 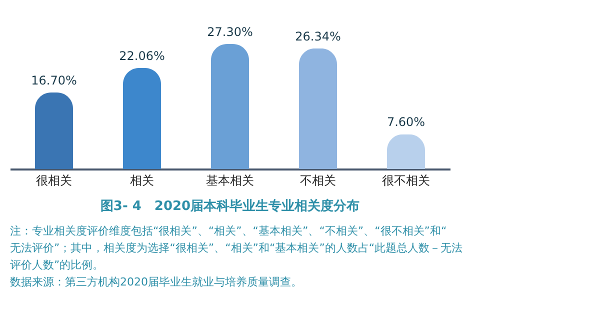 I want to click on data-label: 16.70%, so click(x=54, y=81).